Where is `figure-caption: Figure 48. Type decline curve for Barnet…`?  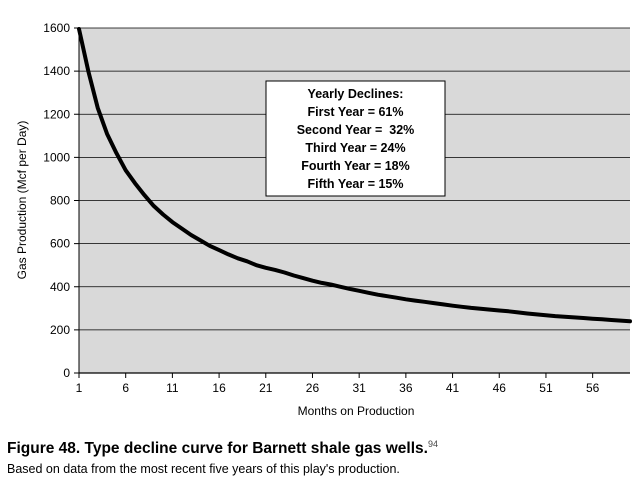 figure-caption: Figure 48. Type decline curve for Barnet… is located at coordinates (320, 456).